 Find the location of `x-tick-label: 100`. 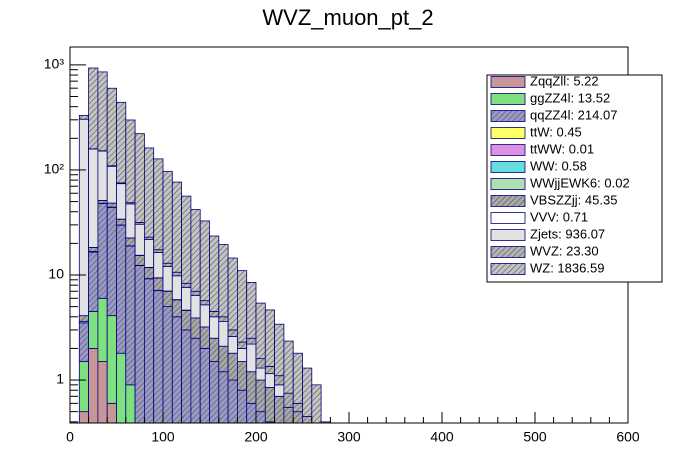

x-tick-label: 100 is located at coordinates (163, 437).